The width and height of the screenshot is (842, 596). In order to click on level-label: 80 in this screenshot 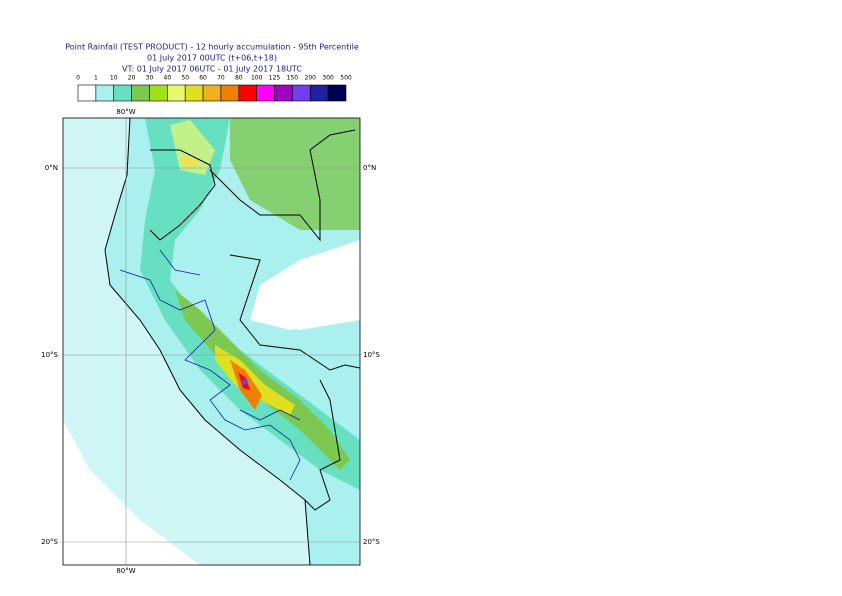, I will do `click(239, 78)`.